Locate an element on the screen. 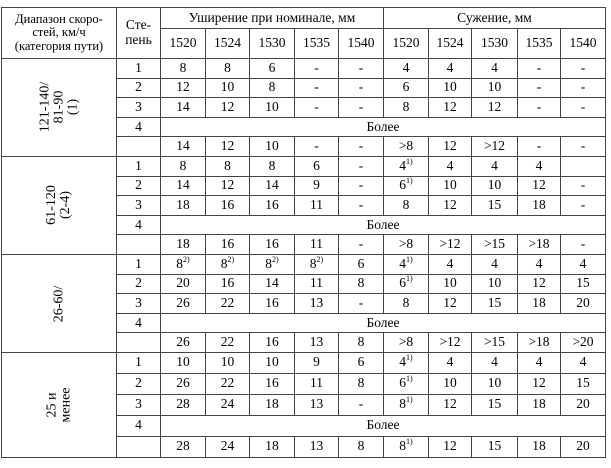 This screenshot has width=611, height=468. narrowing-cell: 61) is located at coordinates (406, 284).